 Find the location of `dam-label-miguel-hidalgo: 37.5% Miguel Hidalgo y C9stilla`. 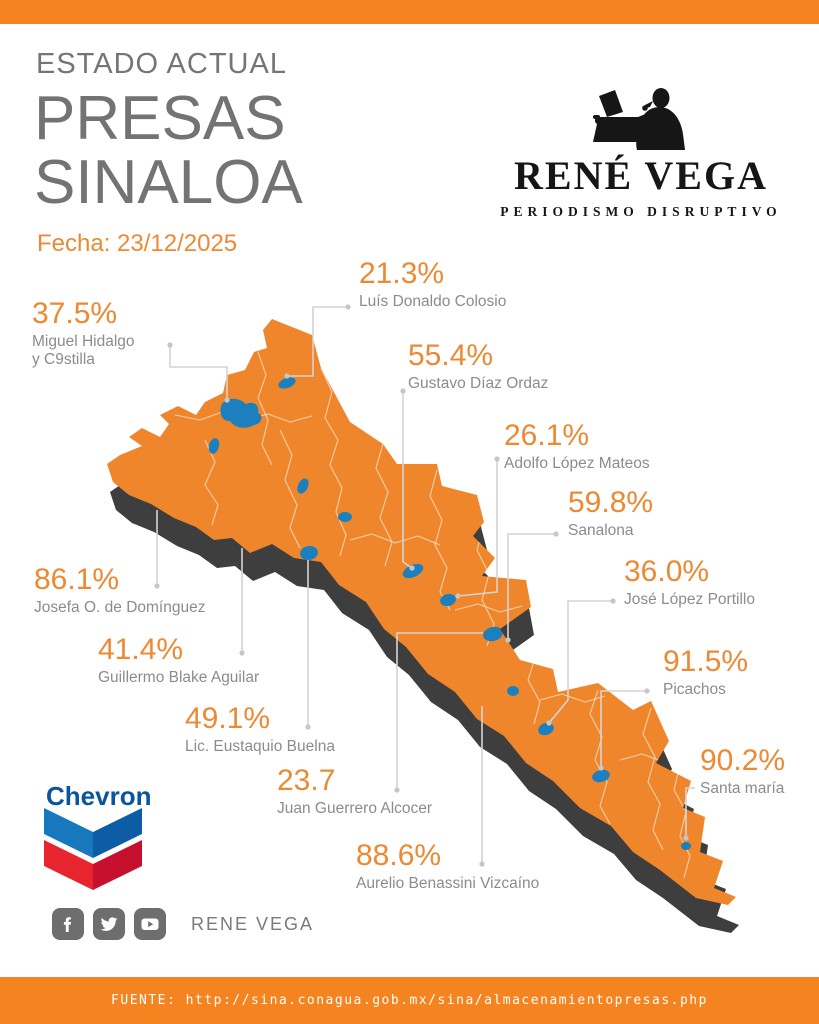

dam-label-miguel-hidalgo: 37.5% Miguel Hidalgo y C9stilla is located at coordinates (88, 333).